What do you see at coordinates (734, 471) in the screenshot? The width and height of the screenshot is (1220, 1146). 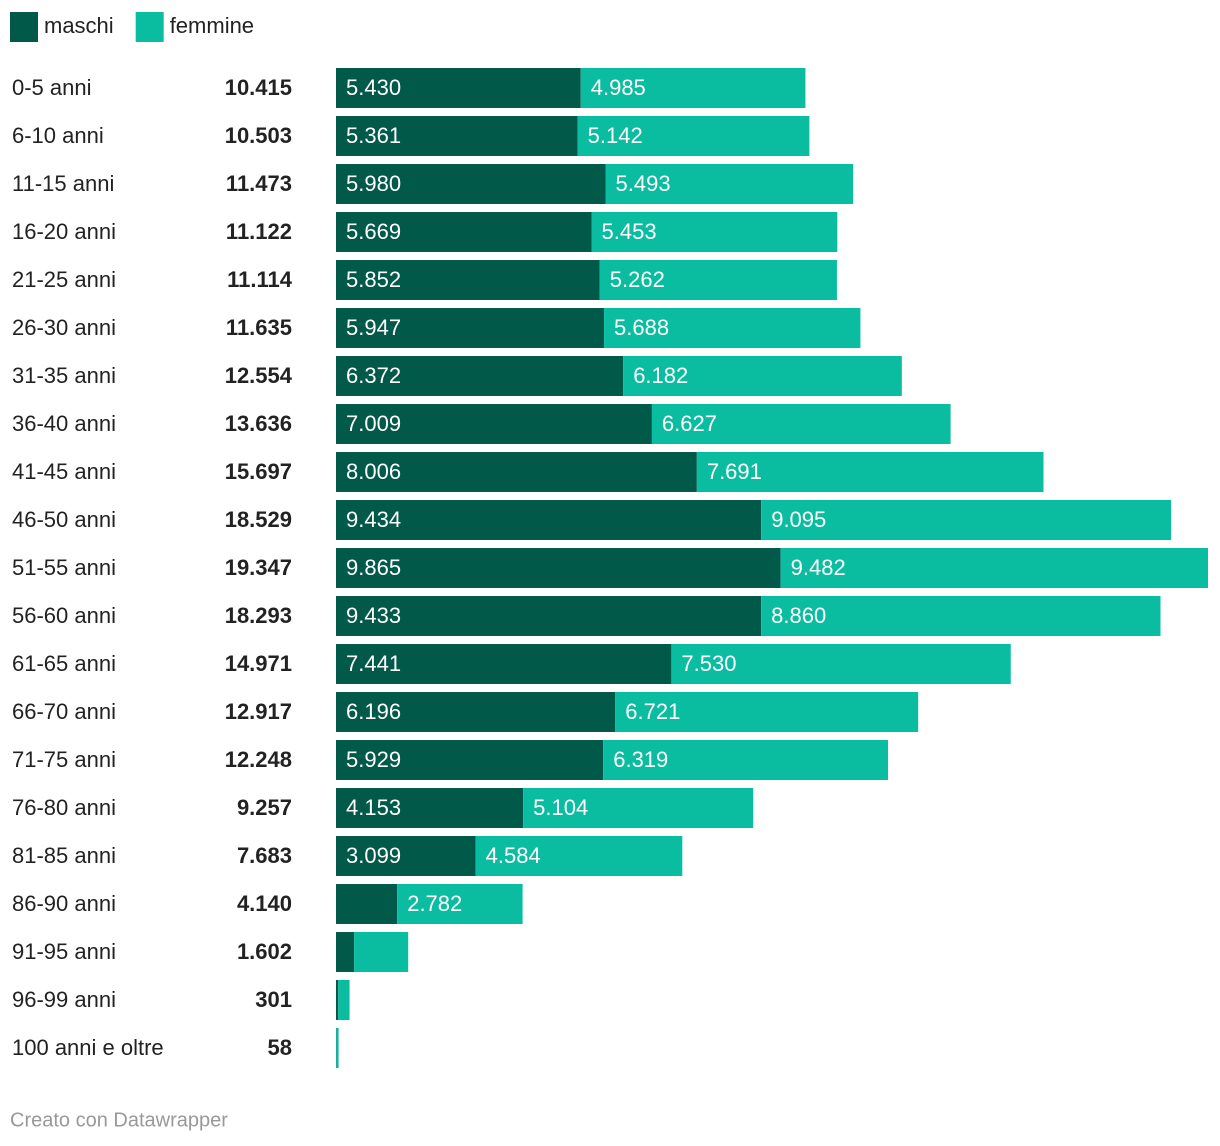 I see `value-label: 7.691` at bounding box center [734, 471].